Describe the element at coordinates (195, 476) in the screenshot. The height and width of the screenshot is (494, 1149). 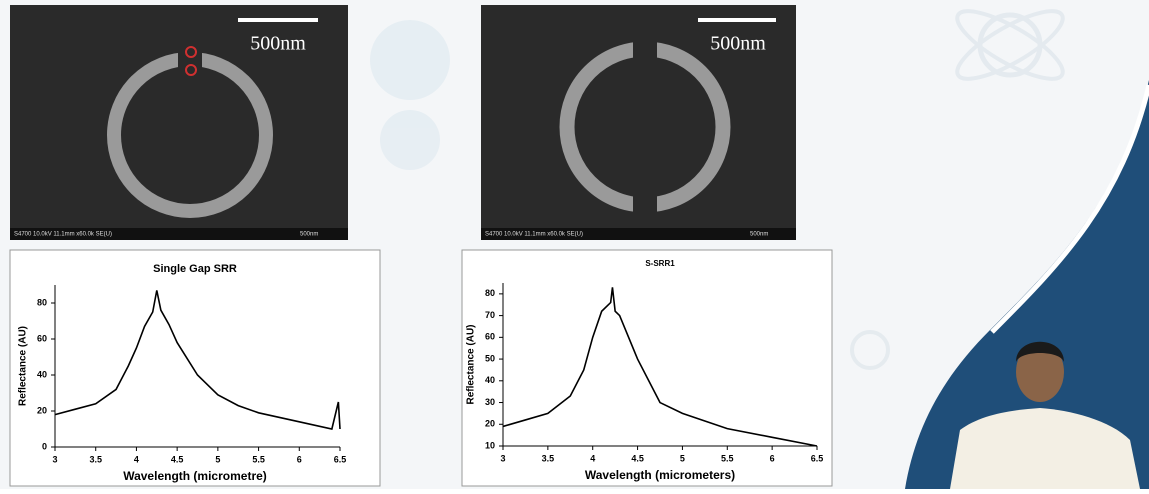
I see `x-axis-label: Wavelength (micrometre)` at that location.